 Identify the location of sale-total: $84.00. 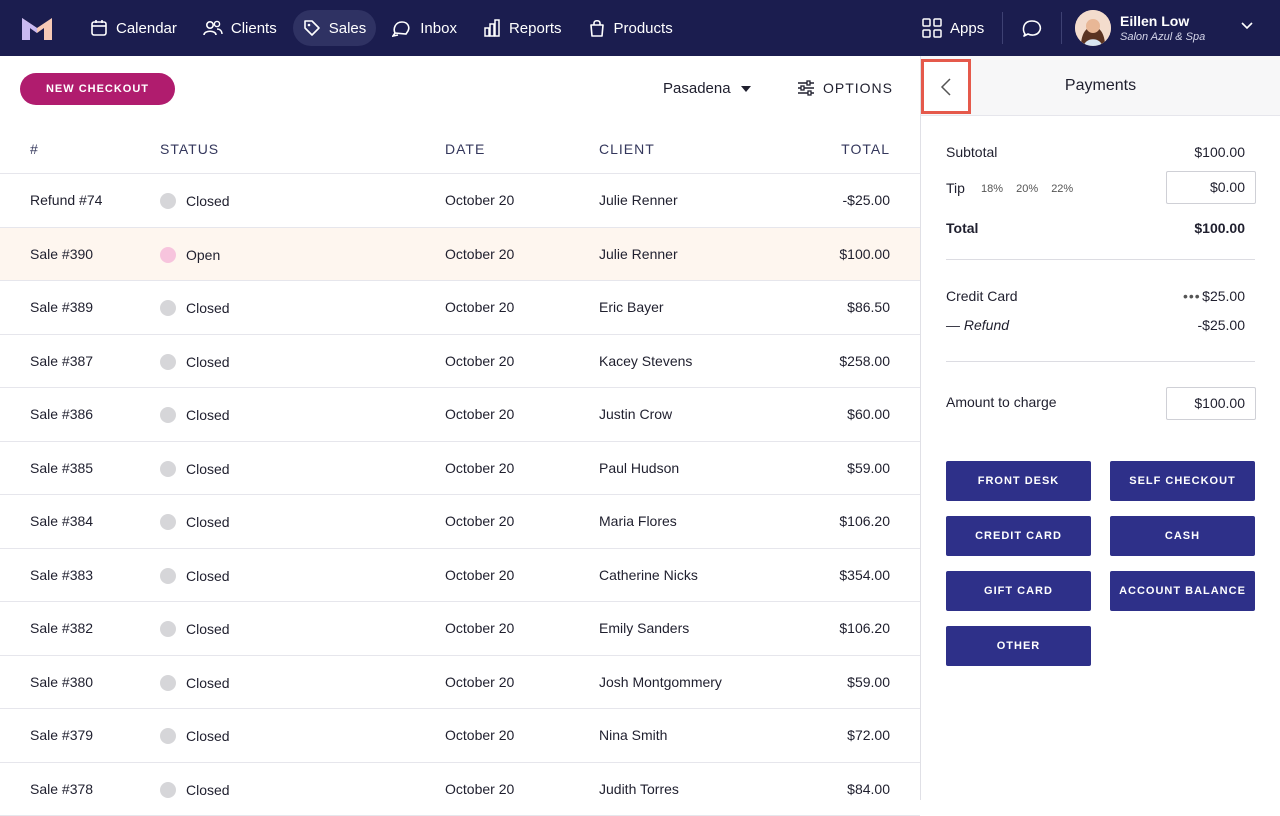
(868, 789).